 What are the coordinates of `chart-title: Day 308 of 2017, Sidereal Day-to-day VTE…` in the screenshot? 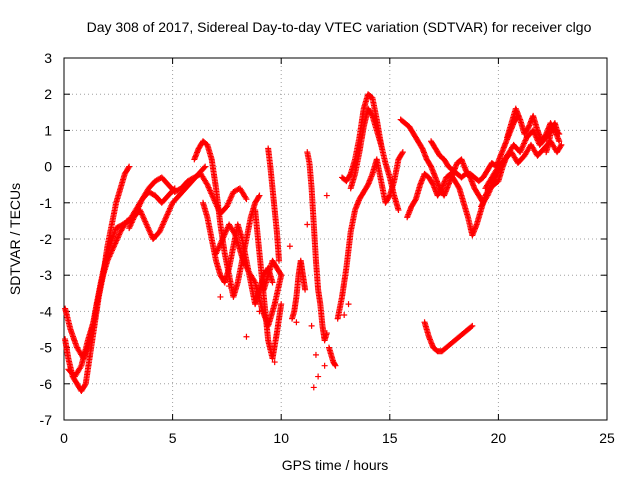 It's located at (339, 27).